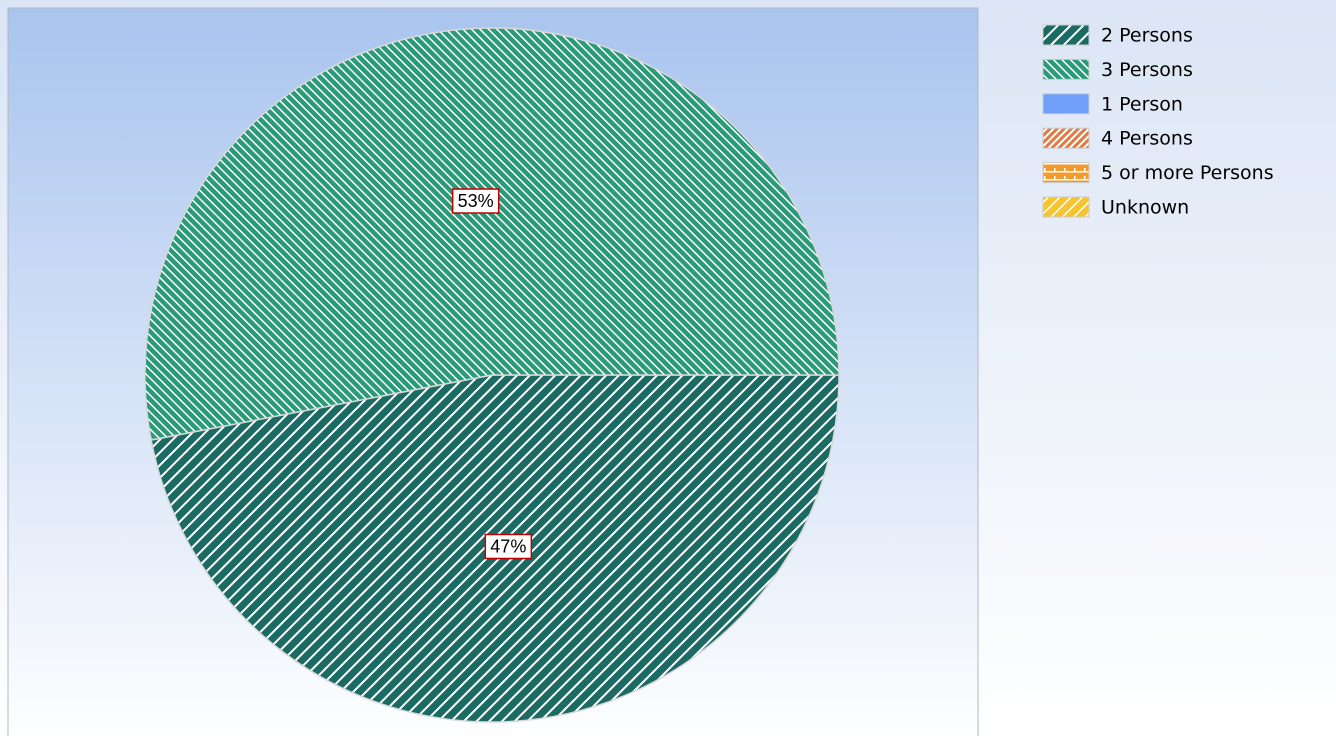  I want to click on data-label-text: 53%, so click(476, 201).